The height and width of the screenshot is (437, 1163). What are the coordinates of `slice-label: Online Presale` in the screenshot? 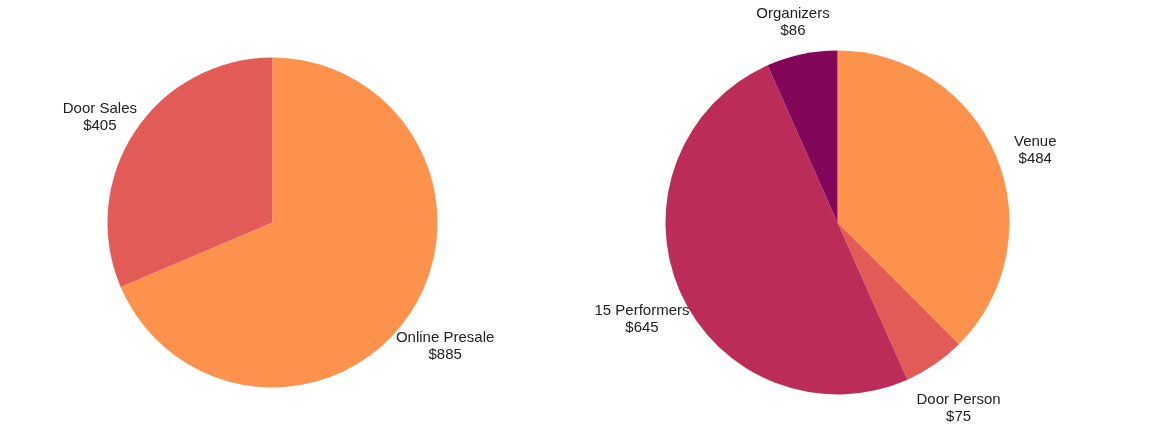 It's located at (445, 336).